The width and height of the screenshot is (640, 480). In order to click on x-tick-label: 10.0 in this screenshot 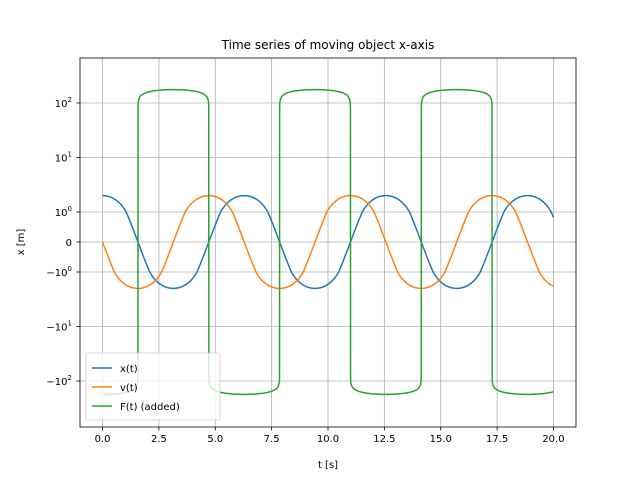, I will do `click(328, 439)`.